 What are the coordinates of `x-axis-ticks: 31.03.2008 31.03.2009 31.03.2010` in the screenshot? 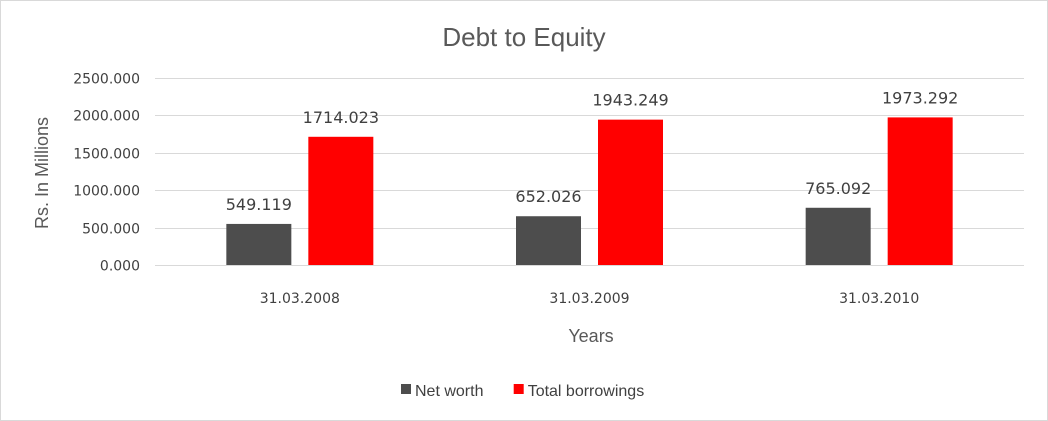 It's located at (590, 299).